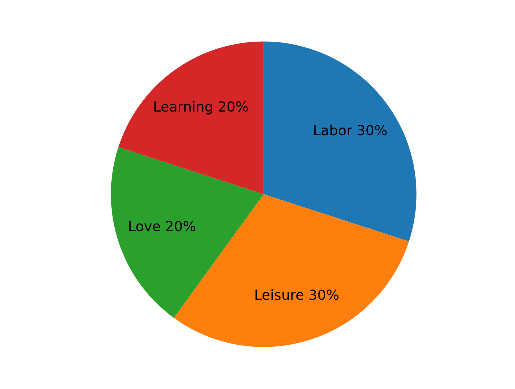 Image resolution: width=515 pixels, height=389 pixels. Describe the element at coordinates (350, 130) in the screenshot. I see `slice-label: Labor 30%` at that location.